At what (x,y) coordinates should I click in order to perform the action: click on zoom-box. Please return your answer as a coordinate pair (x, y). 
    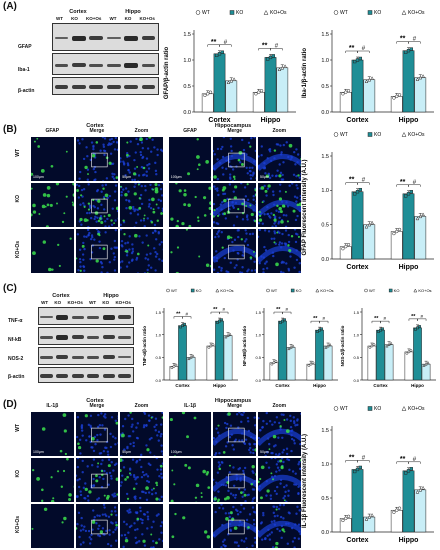
    Looking at the image, I should click on (99, 527).